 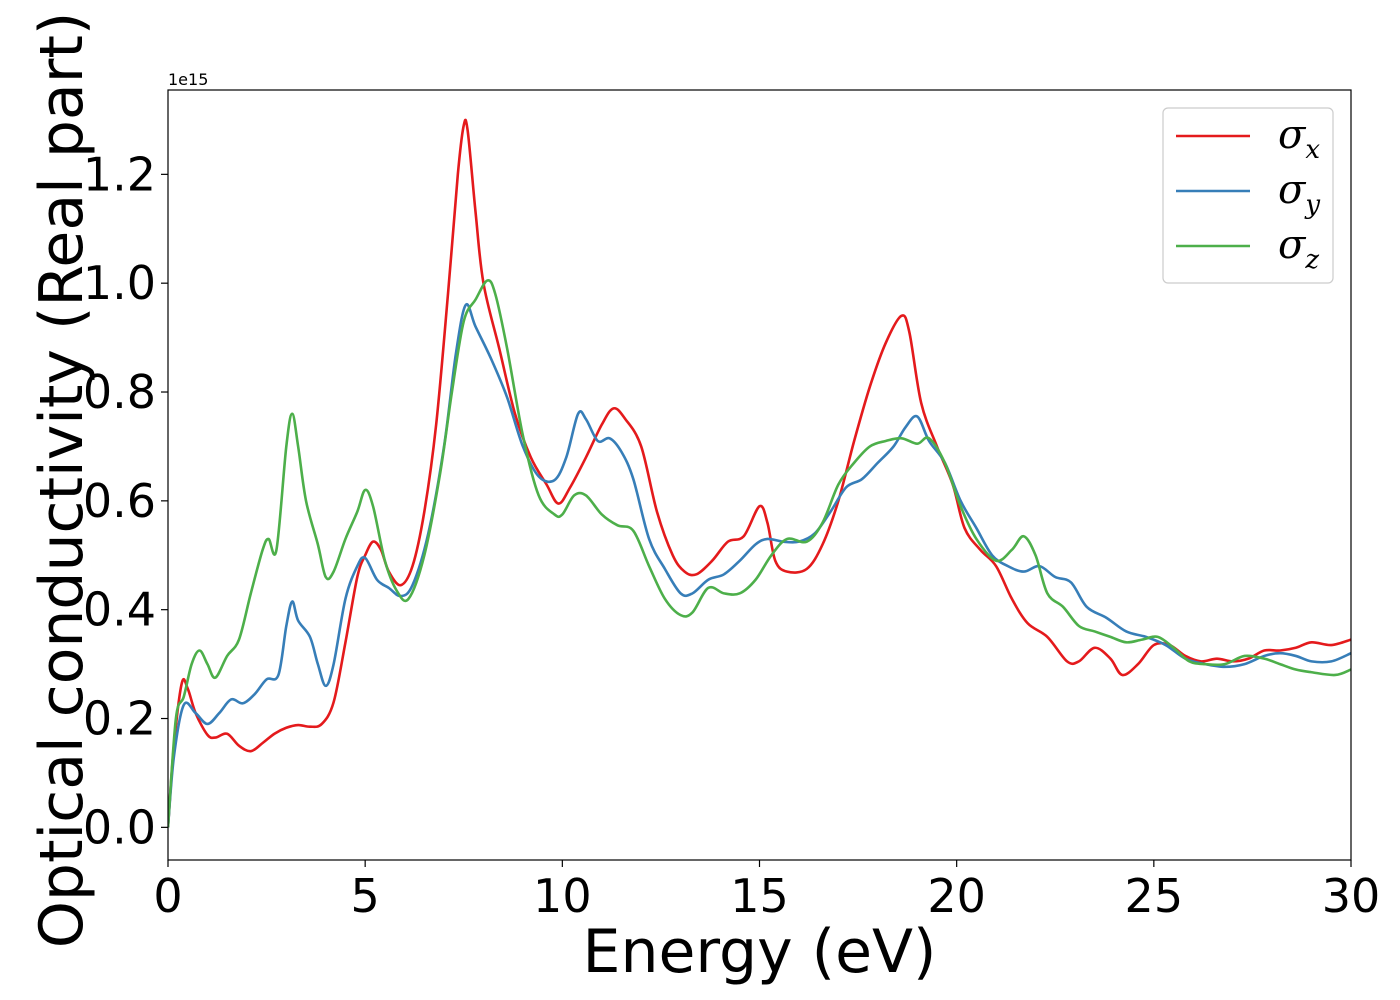 What do you see at coordinates (119, 501) in the screenshot?
I see `y-tick-label: 0.6` at bounding box center [119, 501].